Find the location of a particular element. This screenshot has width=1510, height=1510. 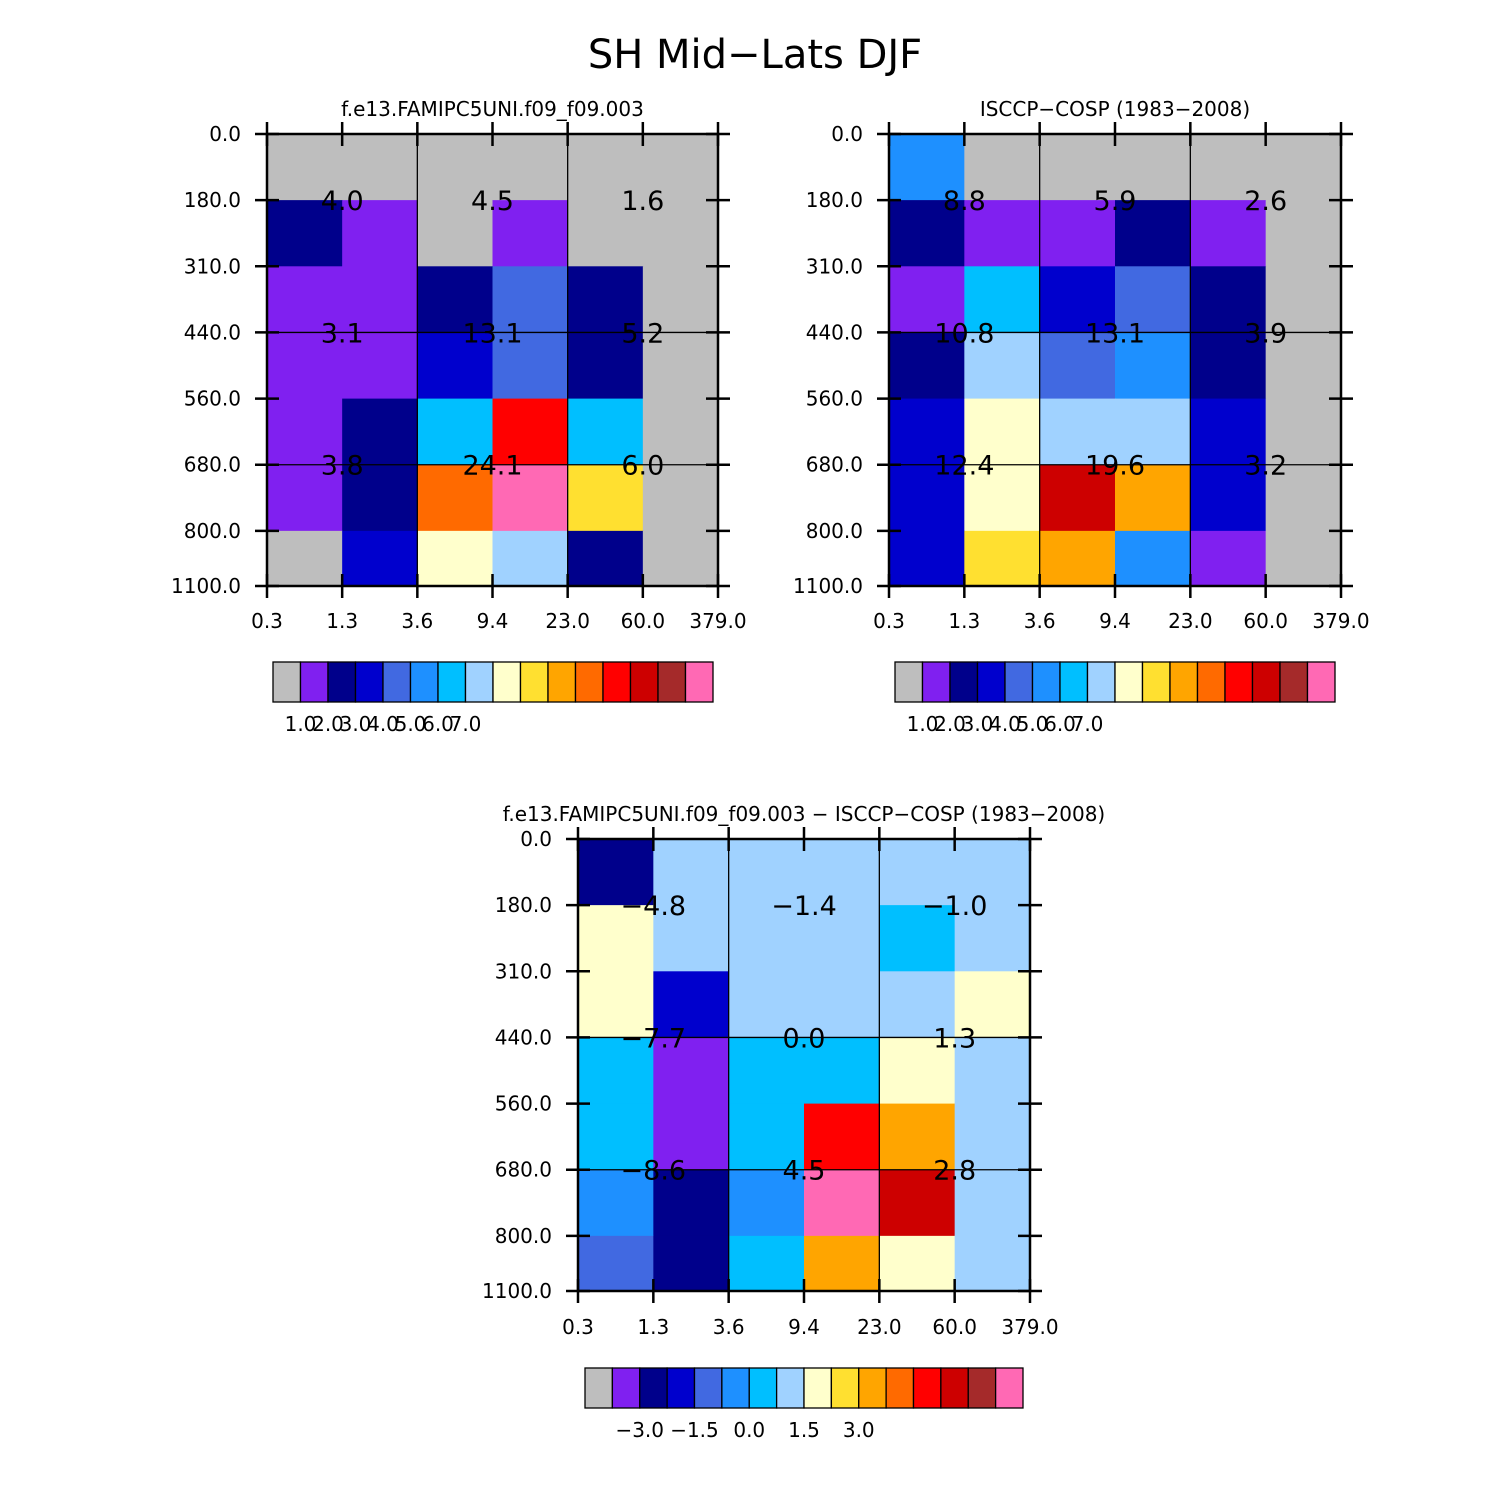

value-annotation: 24.1 is located at coordinates (492, 466).